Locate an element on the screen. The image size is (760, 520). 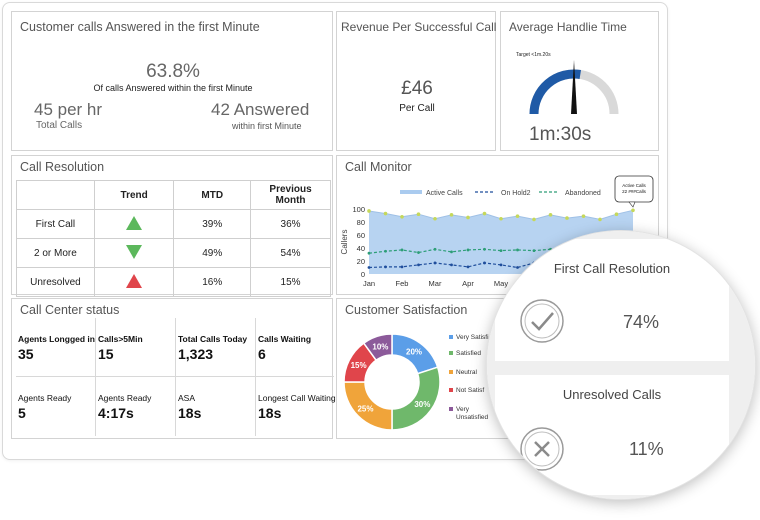
status-value: 5 is located at coordinates (22, 413).